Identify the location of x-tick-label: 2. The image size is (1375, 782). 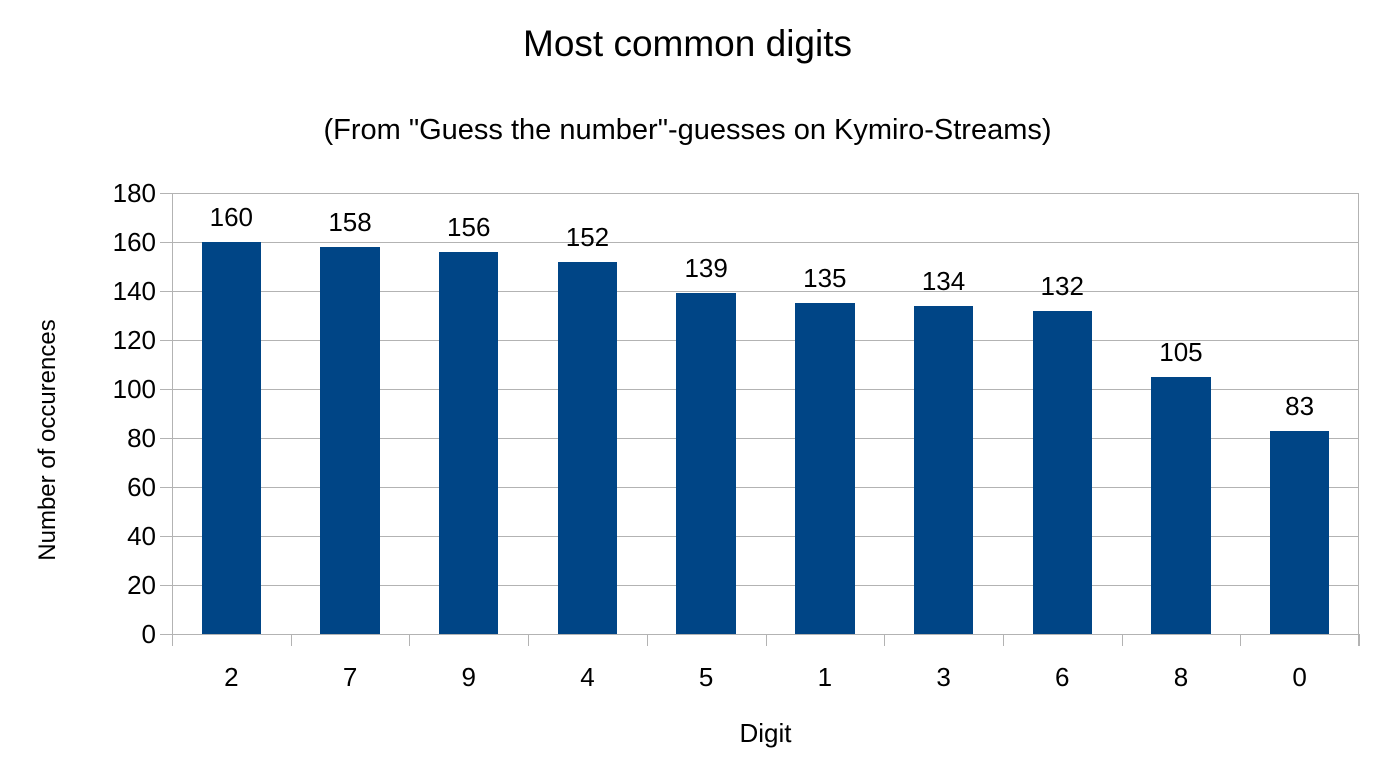
(231, 677).